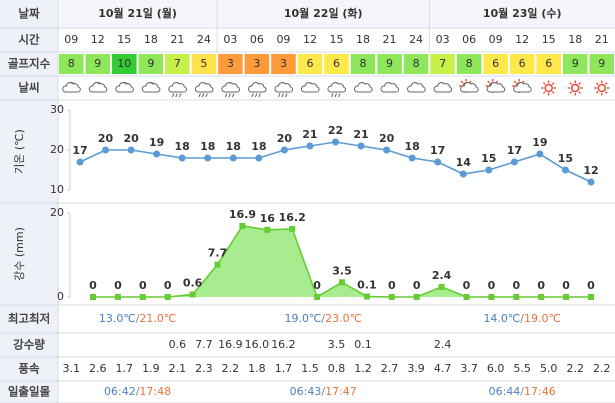 This screenshot has height=403, width=615. Describe the element at coordinates (57, 212) in the screenshot. I see `y-tick-label: 20` at that location.